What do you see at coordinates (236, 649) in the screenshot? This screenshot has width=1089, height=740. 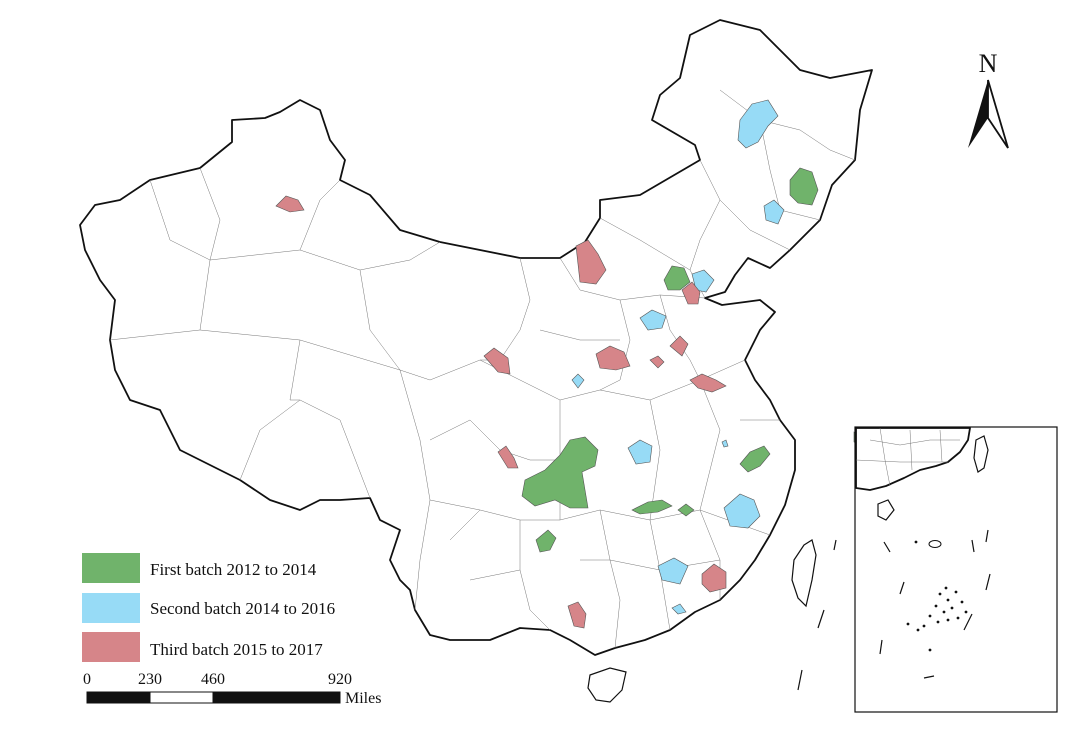 I see `legend-label-third: Third batch 2015 to 2017` at bounding box center [236, 649].